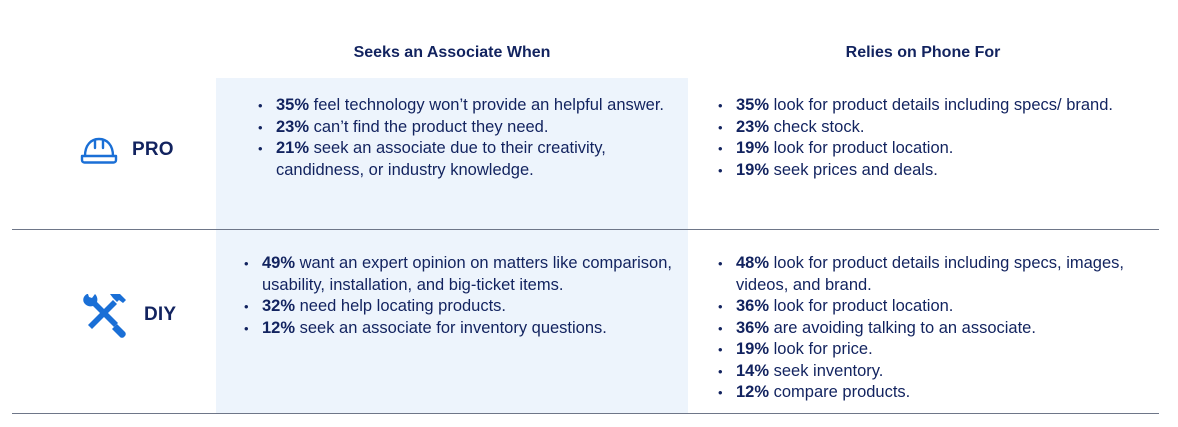 The height and width of the screenshot is (427, 1178). What do you see at coordinates (105, 315) in the screenshot?
I see `crossed-tools-icon` at bounding box center [105, 315].